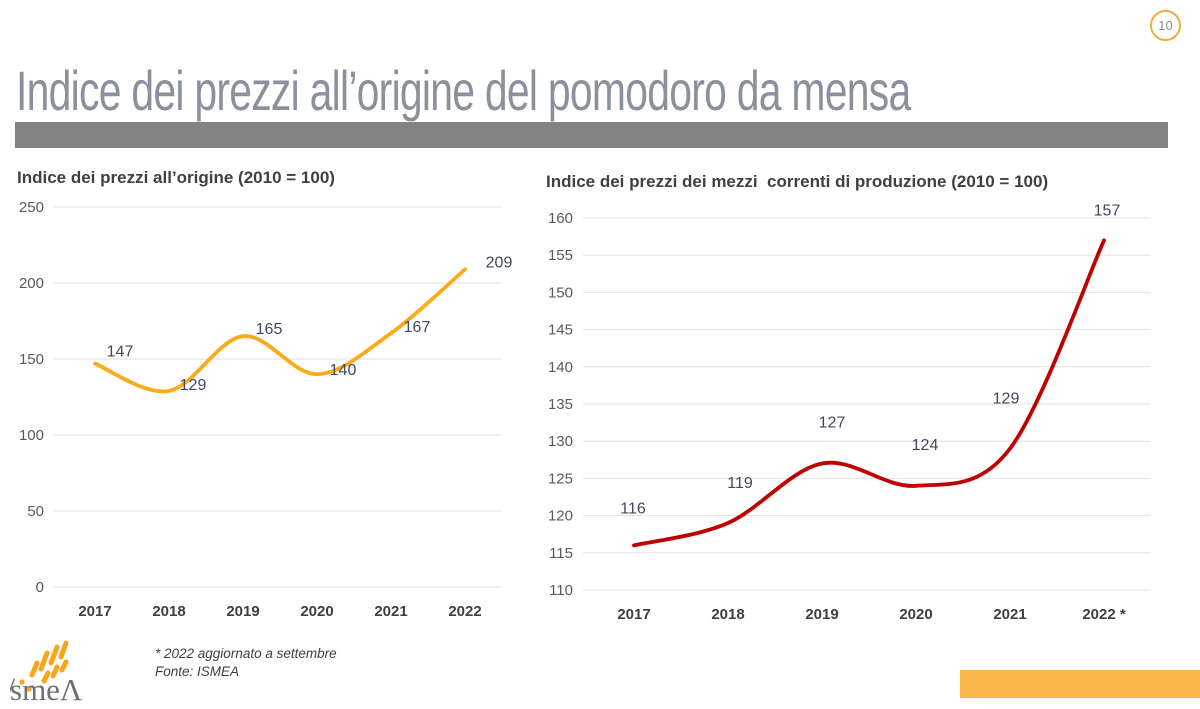  What do you see at coordinates (40, 587) in the screenshot?
I see `y-tick-label: 0` at bounding box center [40, 587].